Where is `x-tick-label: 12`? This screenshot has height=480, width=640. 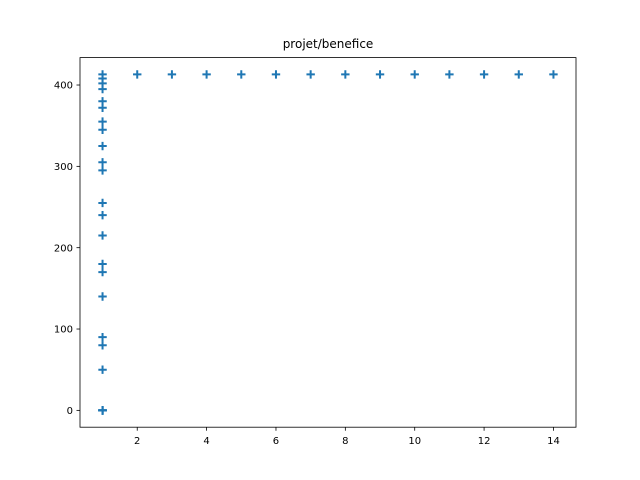 x-tick-label: 12 is located at coordinates (484, 441).